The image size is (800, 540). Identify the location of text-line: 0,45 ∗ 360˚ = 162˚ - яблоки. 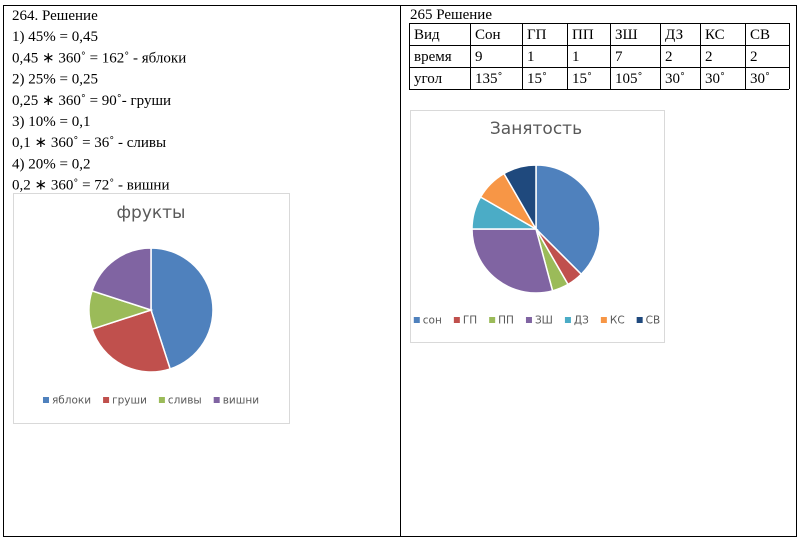
(99, 58).